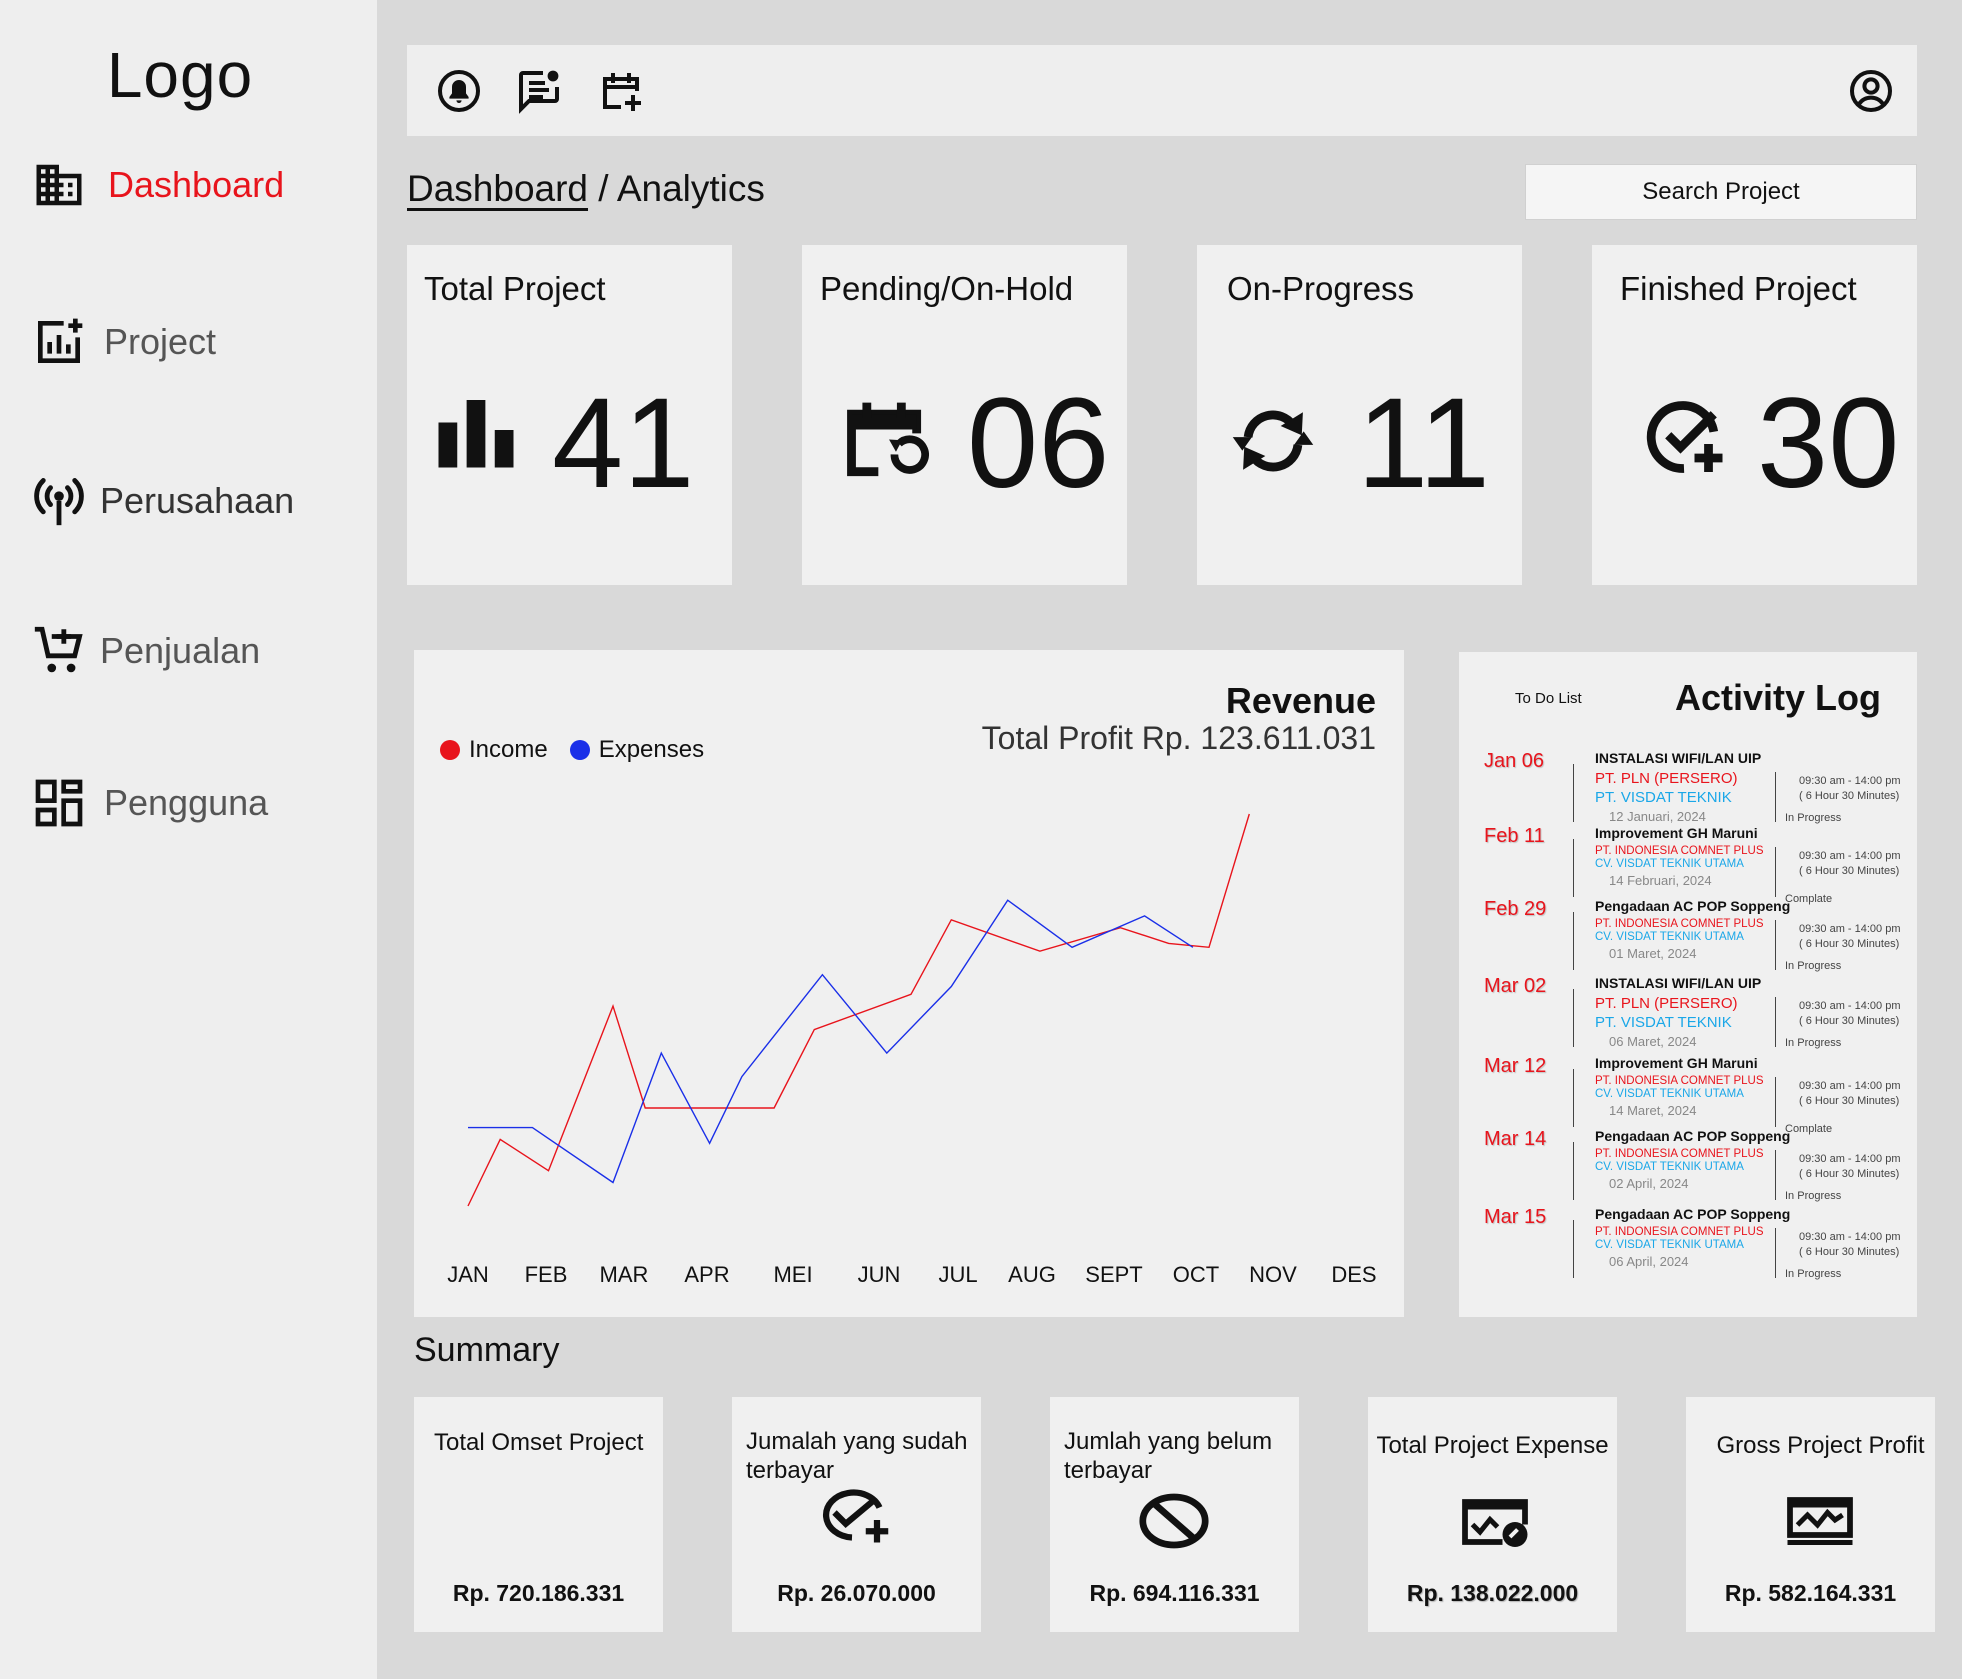 This screenshot has width=1962, height=1679. I want to click on stat-title: On-Progress, so click(1321, 288).